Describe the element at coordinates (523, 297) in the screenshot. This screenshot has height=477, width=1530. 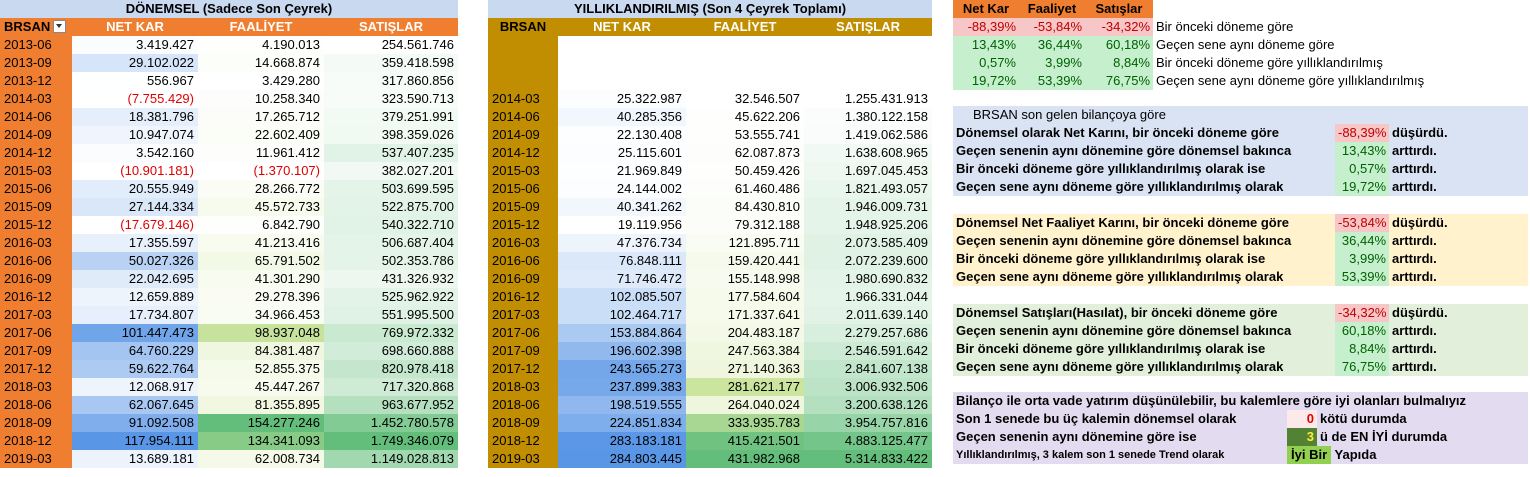
I see `middle-date-cell: 2016-12` at that location.